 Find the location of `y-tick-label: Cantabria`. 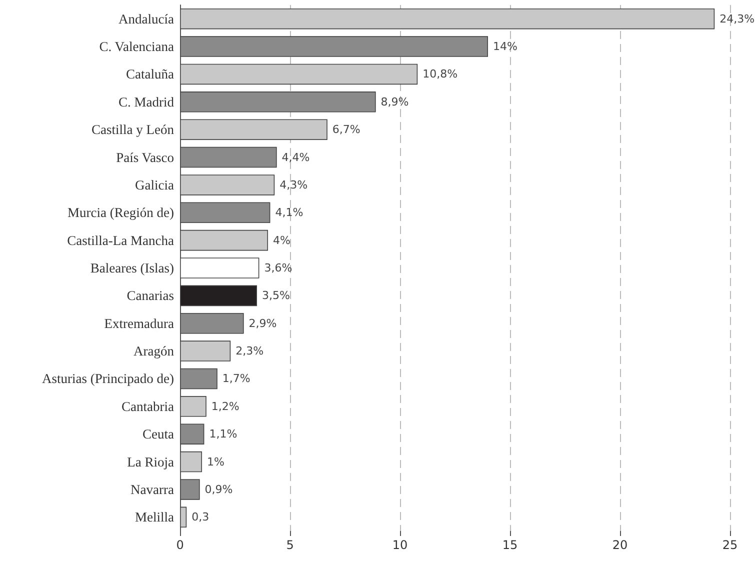

y-tick-label: Cantabria is located at coordinates (148, 406).